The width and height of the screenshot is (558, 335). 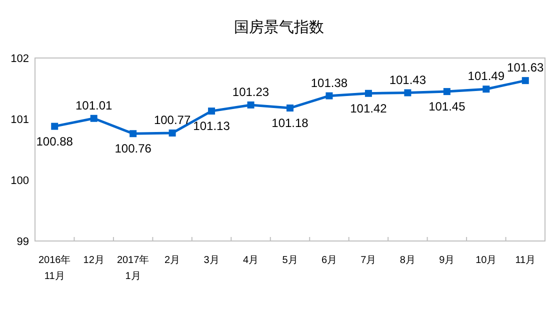 I want to click on x-tick-label: 2017年 1月, so click(x=133, y=268).